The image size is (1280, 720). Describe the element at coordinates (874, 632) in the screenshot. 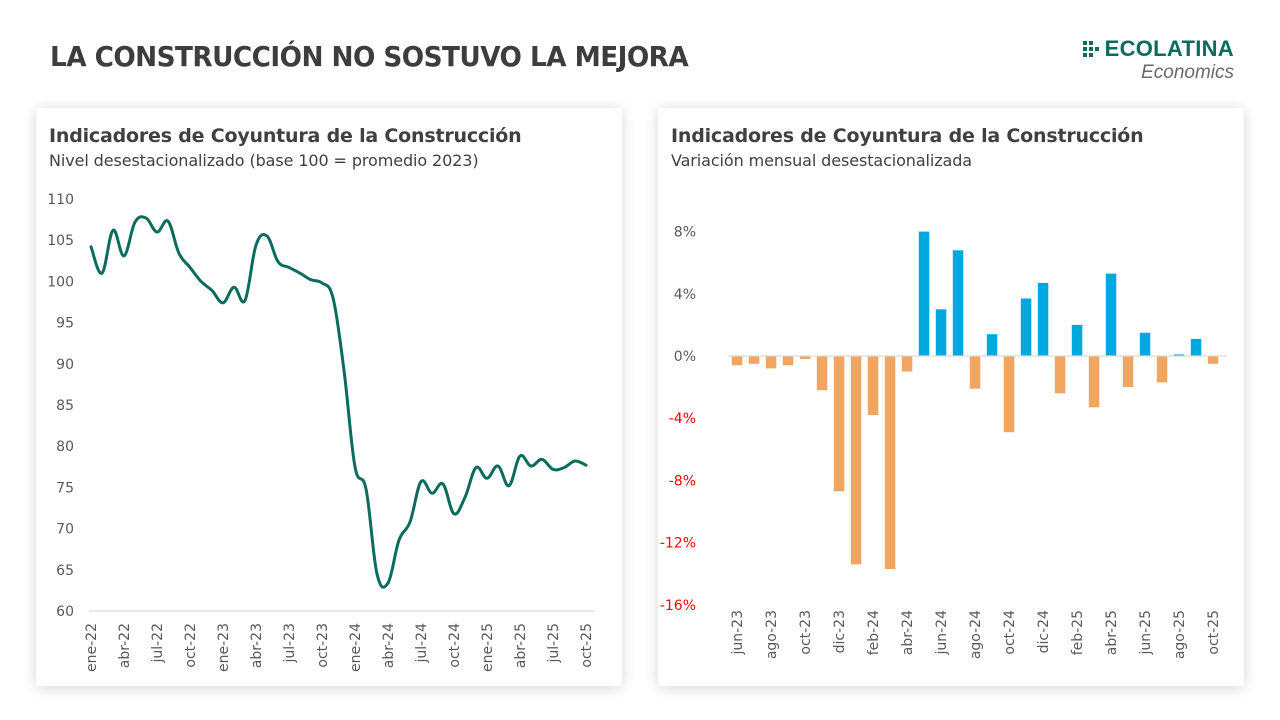

I see `x-tick-label: feb-24` at that location.